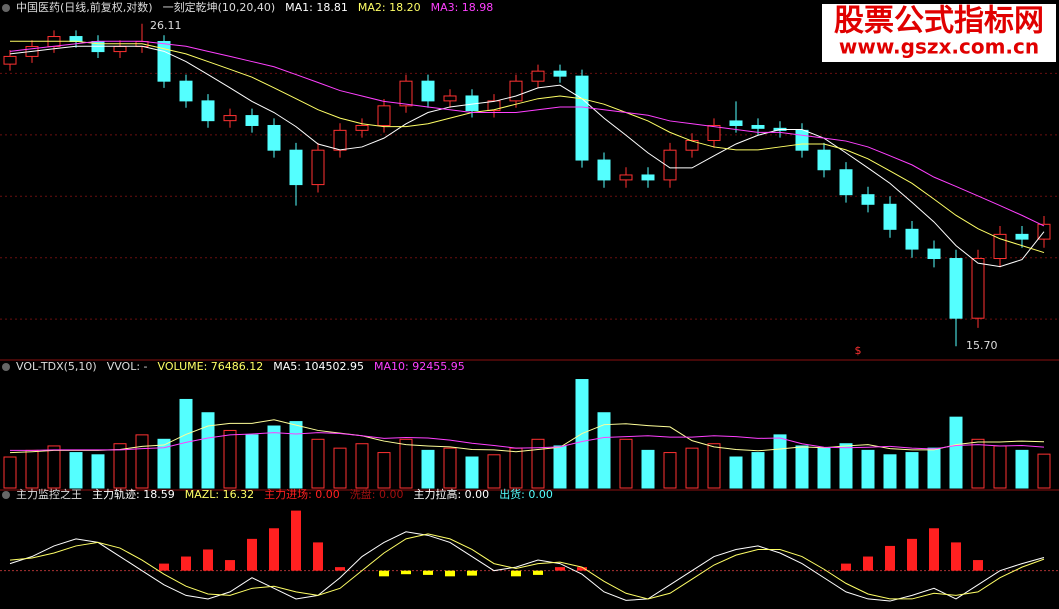  I want to click on watermark-box, so click(939, 33).